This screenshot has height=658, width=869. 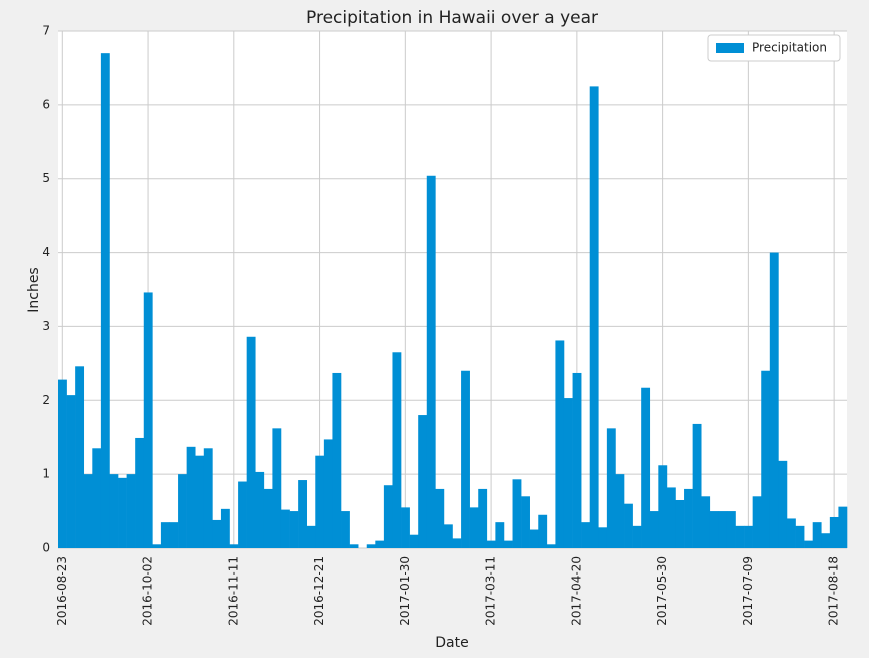 What do you see at coordinates (319, 591) in the screenshot?
I see `x-tick-label: 2016-12-21` at bounding box center [319, 591].